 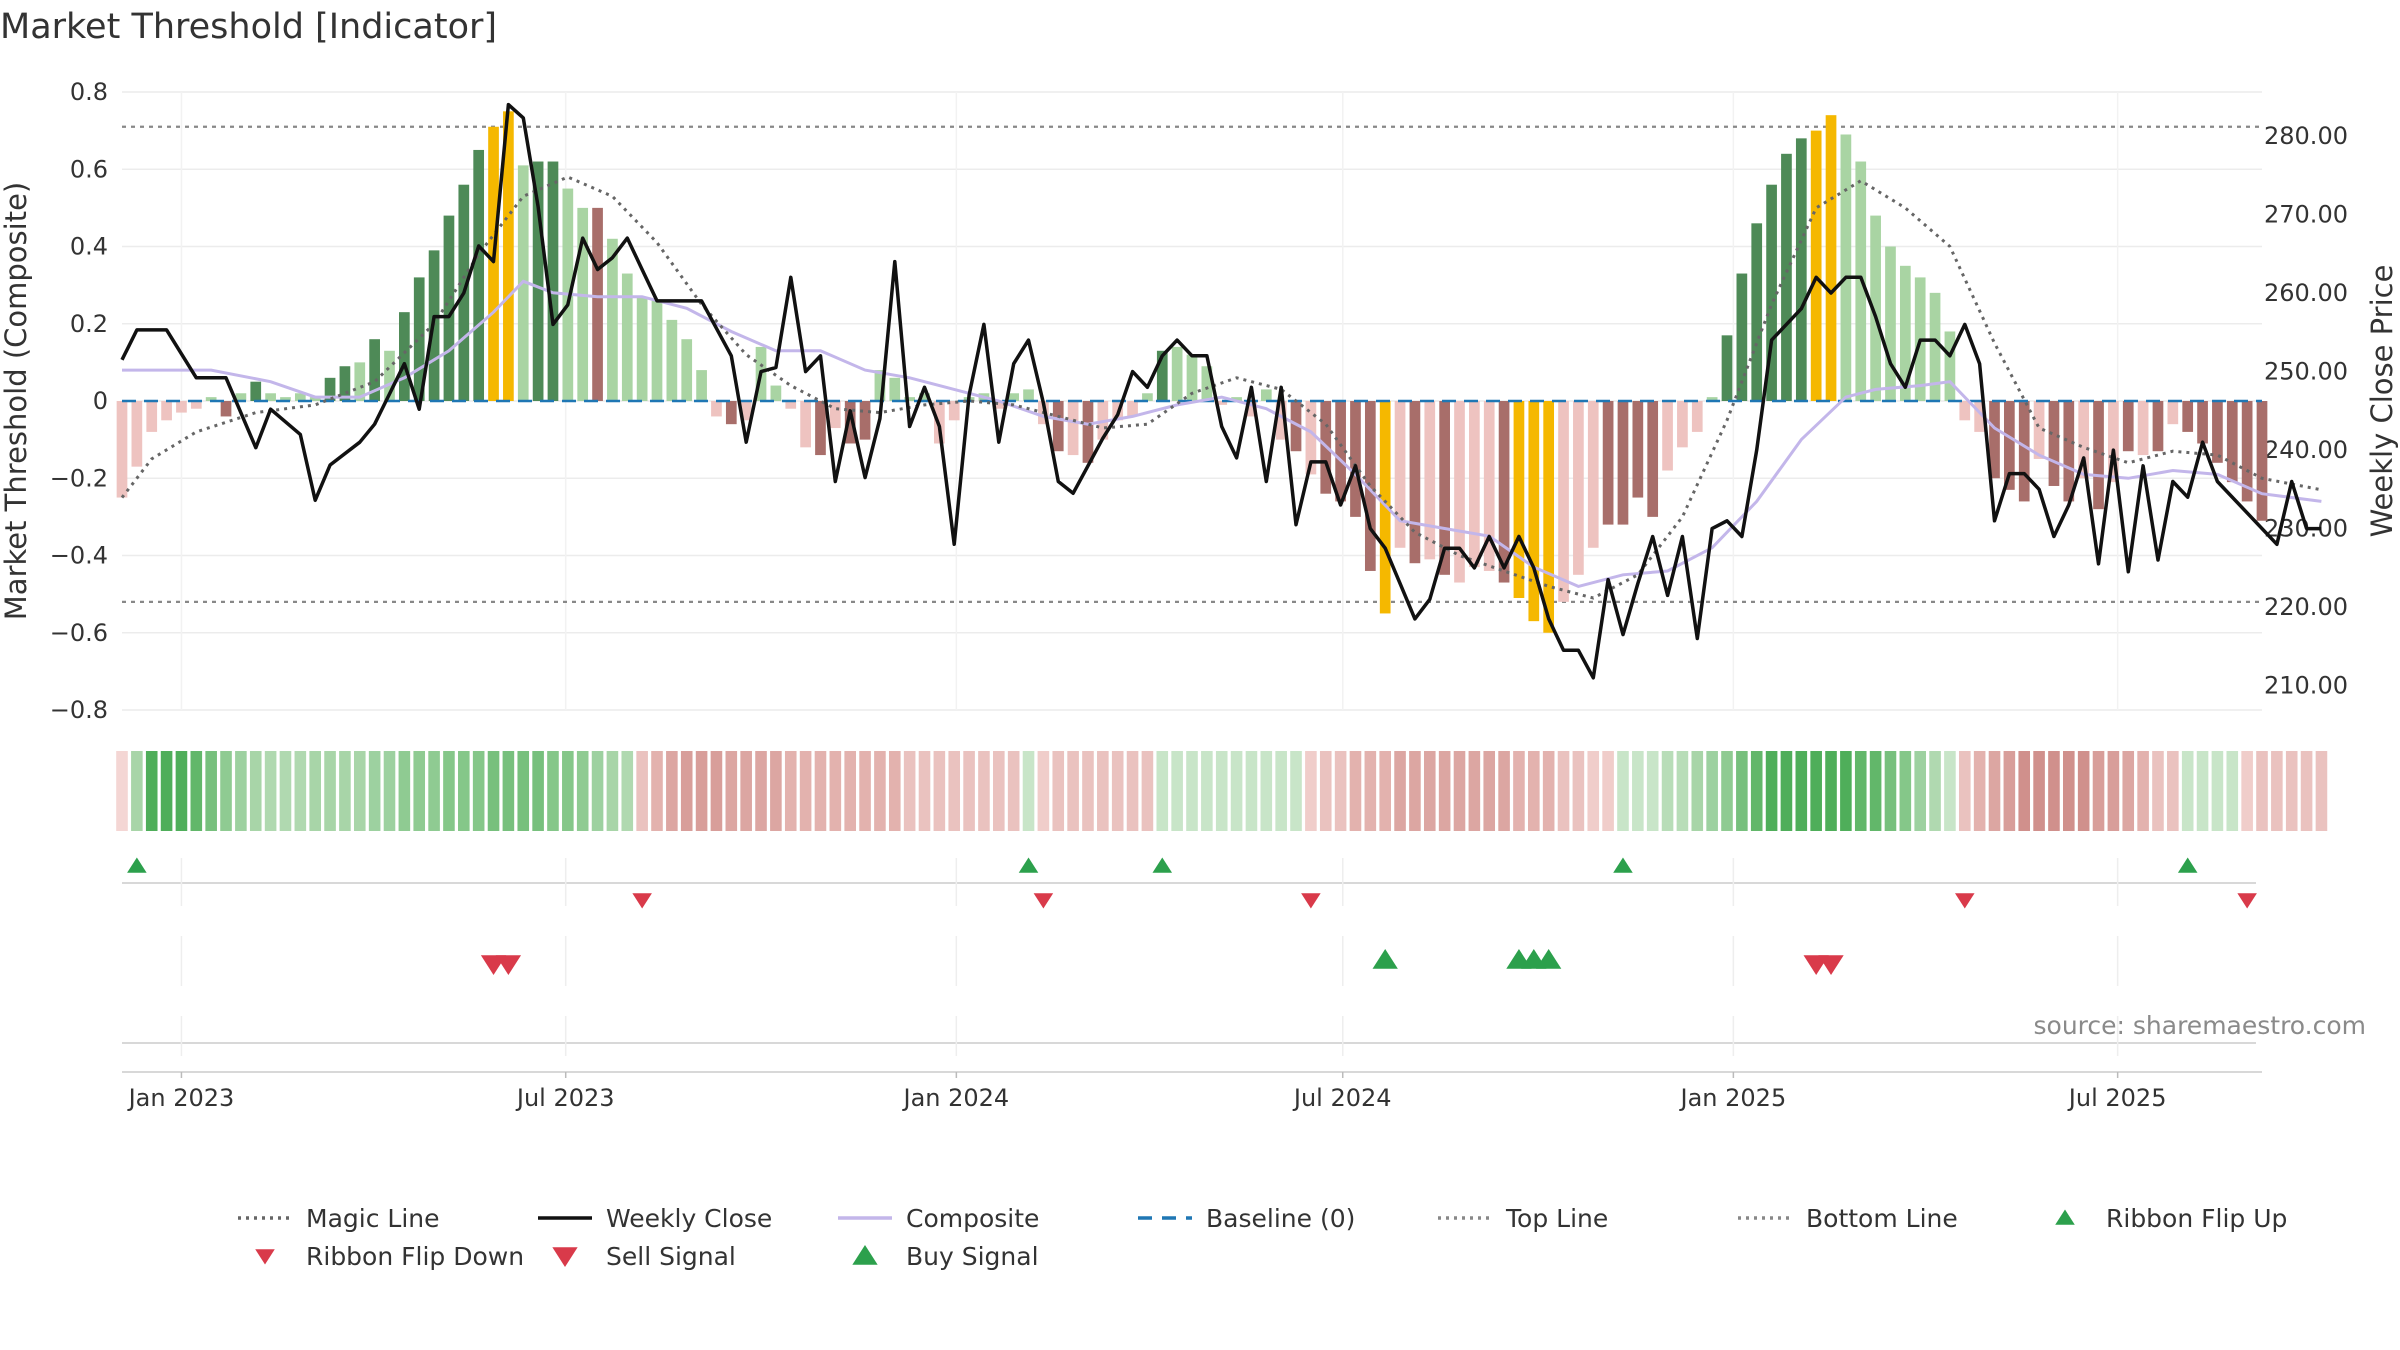 I want to click on legend-item: Magic Line, so click(x=339, y=1218).